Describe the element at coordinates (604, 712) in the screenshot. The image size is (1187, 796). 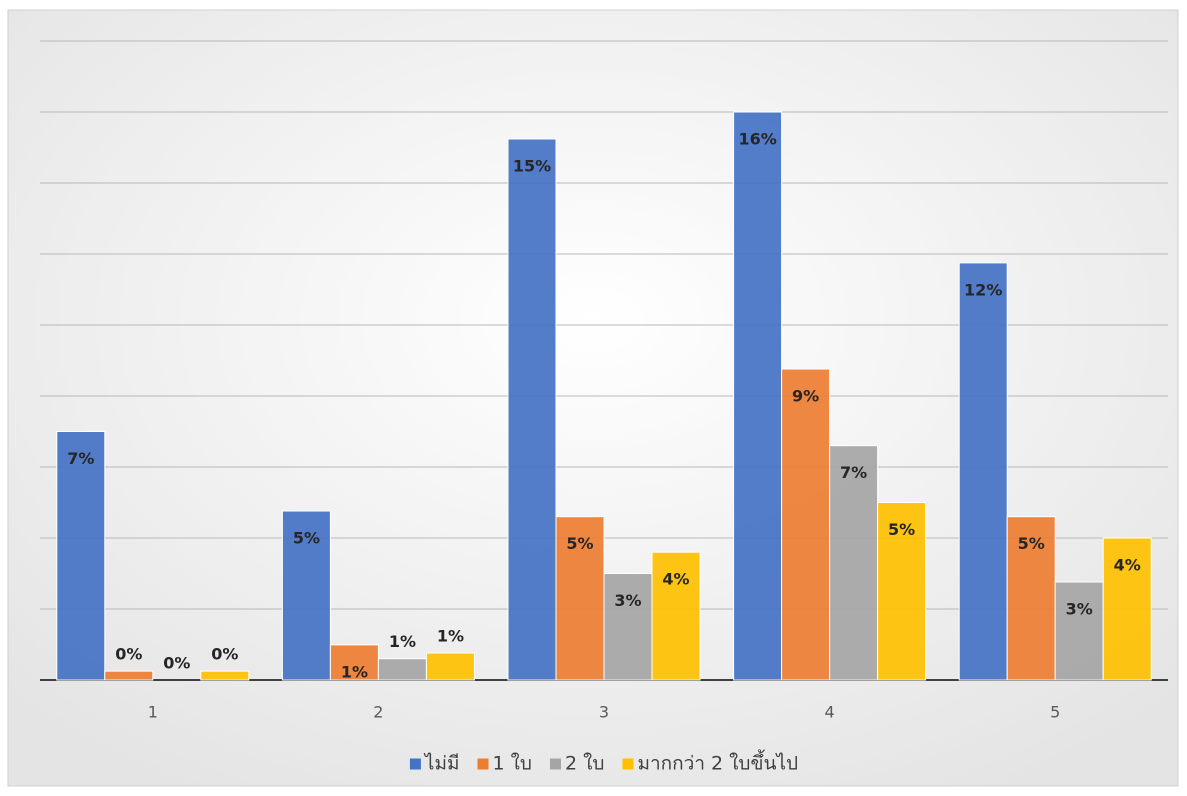
I see `x-tick-label: 3` at that location.